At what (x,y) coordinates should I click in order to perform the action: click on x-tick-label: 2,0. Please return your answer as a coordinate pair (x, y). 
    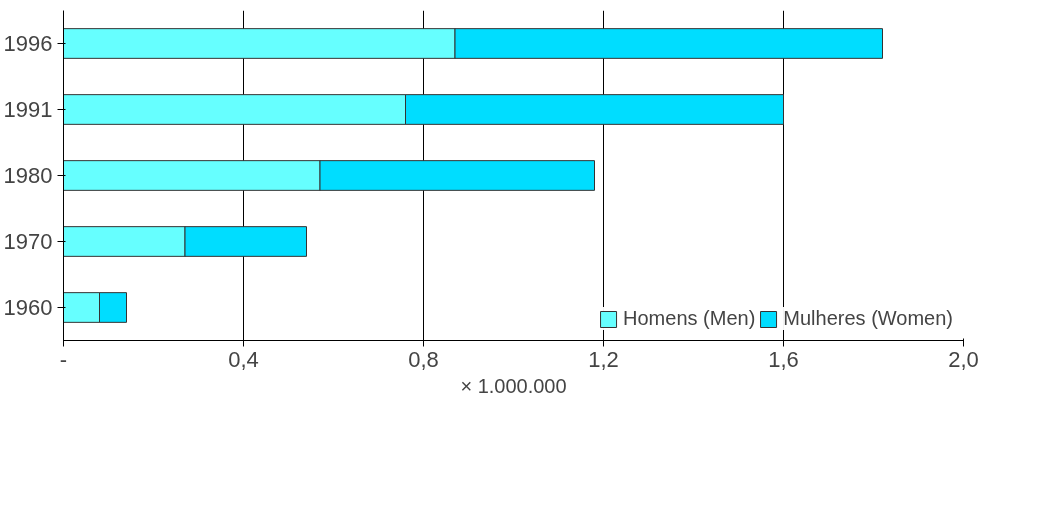
    Looking at the image, I should click on (963, 359).